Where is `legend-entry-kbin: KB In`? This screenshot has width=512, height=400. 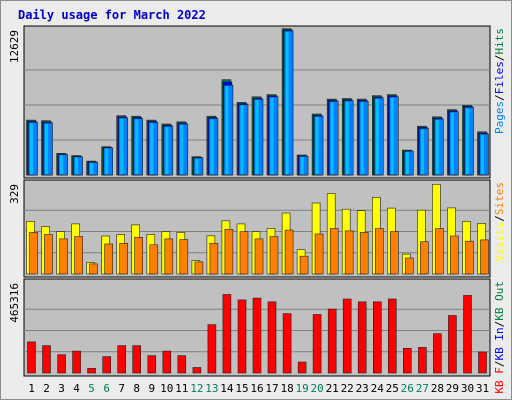
legend-entry-kbin: KB In is located at coordinates (499, 343).